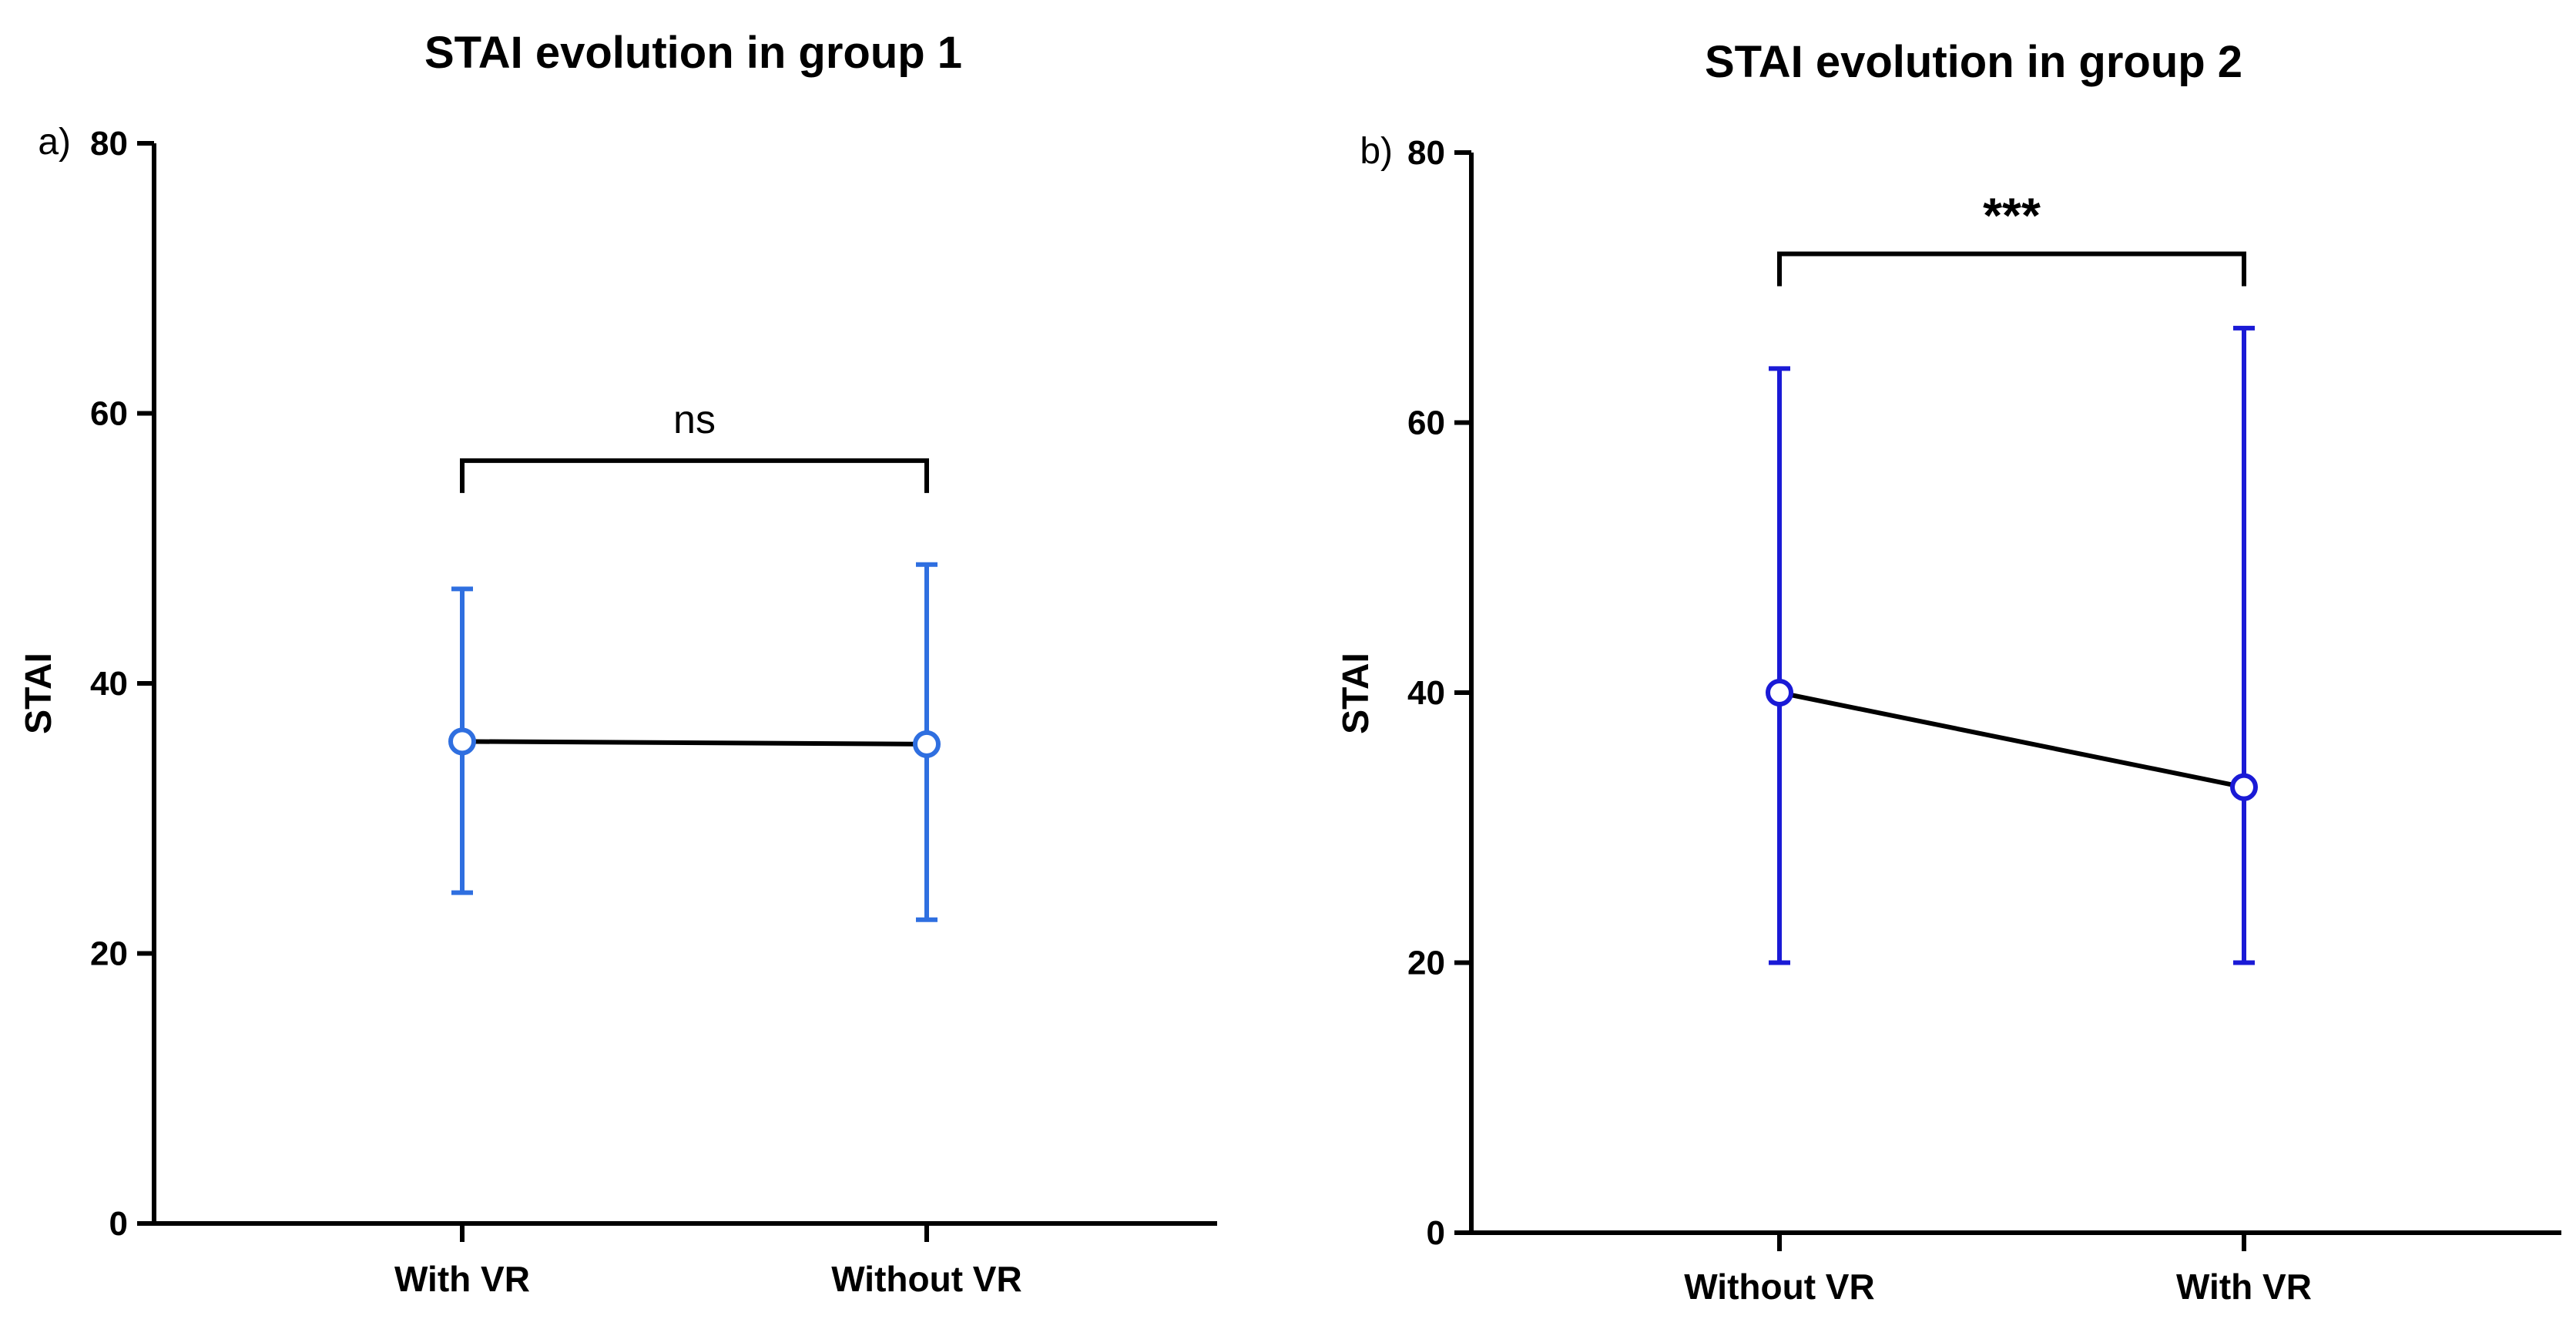 The image size is (2576, 1319). Describe the element at coordinates (2012, 740) in the screenshot. I see `panel-2-series-line` at that location.